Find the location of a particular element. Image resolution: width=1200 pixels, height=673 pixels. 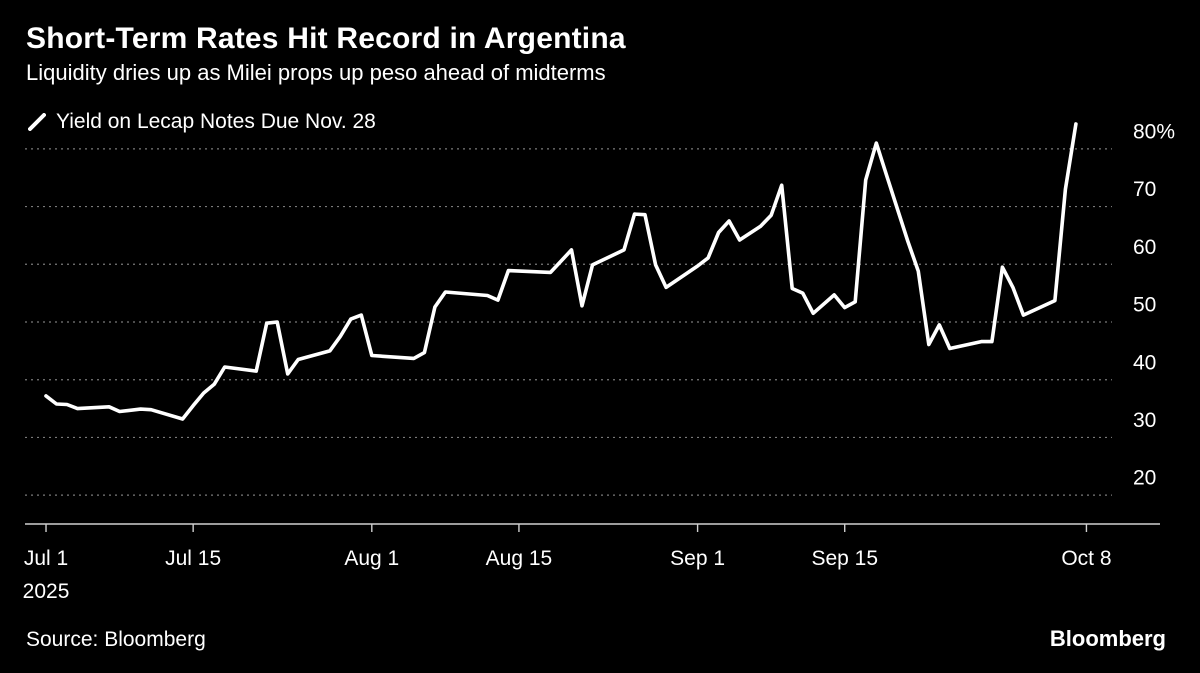

chart-legend: Yield on Lecap Notes Due Nov. 28 is located at coordinates (202, 122).